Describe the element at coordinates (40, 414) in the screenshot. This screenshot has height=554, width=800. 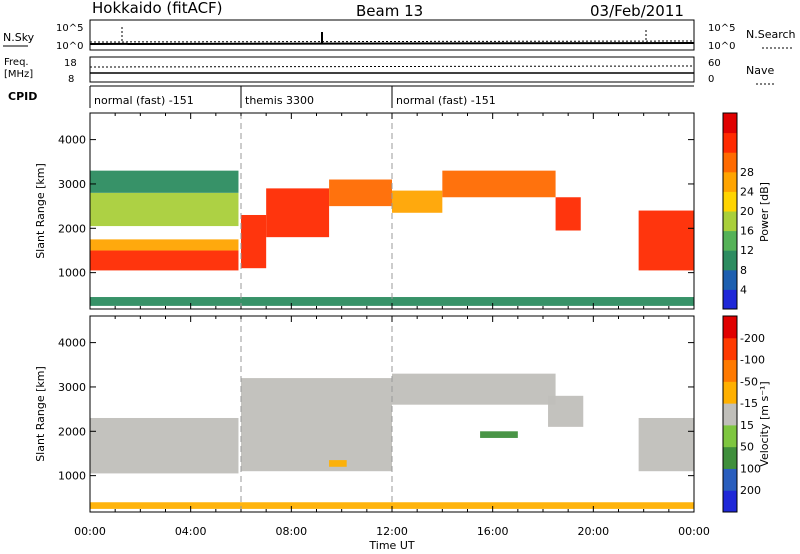
I see `velocity-ylabel: Slant Range [km]` at that location.